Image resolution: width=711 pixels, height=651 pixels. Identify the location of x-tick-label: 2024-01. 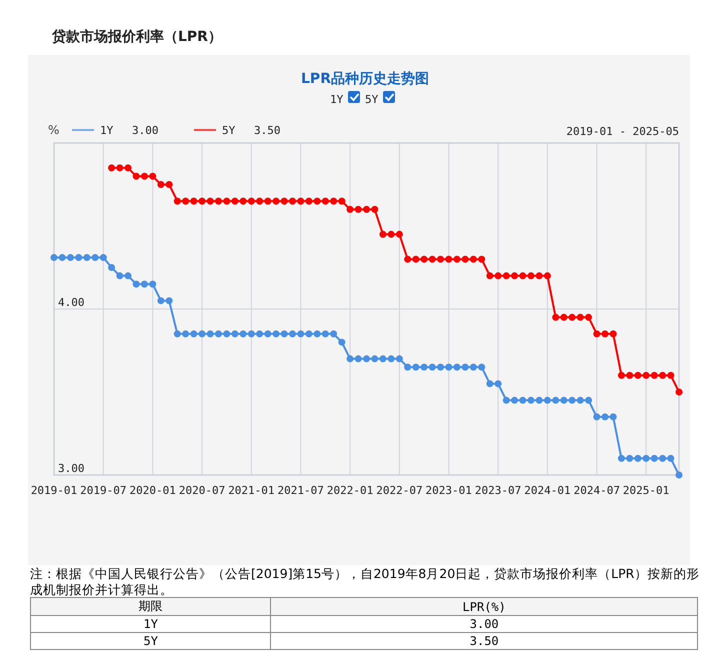
(547, 490).